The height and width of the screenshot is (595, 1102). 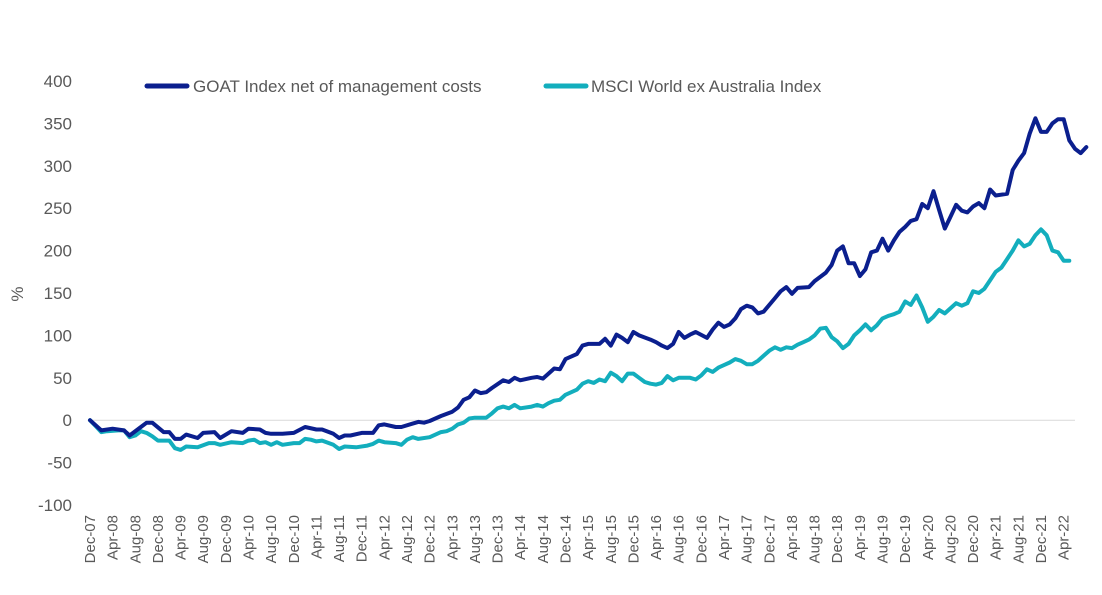 I want to click on y-tick-label: 400, so click(x=58, y=81).